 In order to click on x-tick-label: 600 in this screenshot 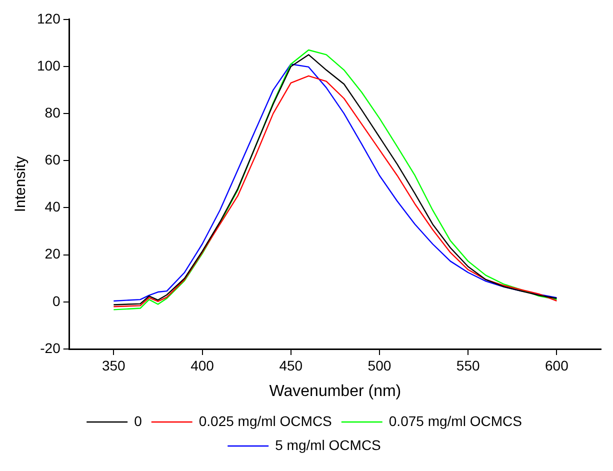, I will do `click(557, 365)`.